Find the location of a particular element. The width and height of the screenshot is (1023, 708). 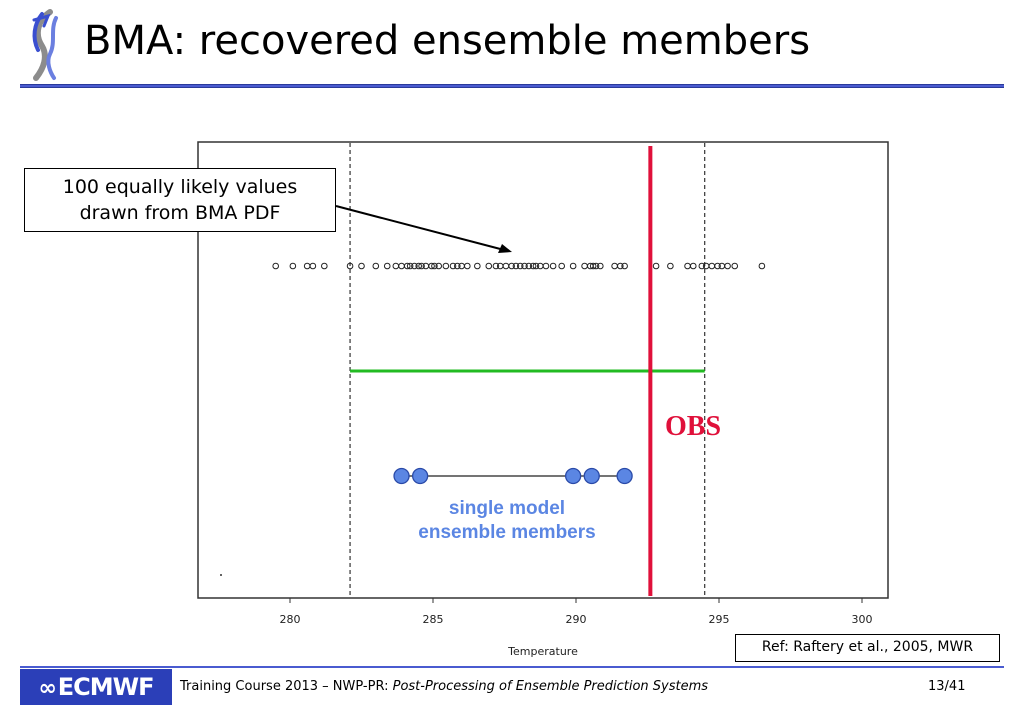

title-divider is located at coordinates (512, 86).